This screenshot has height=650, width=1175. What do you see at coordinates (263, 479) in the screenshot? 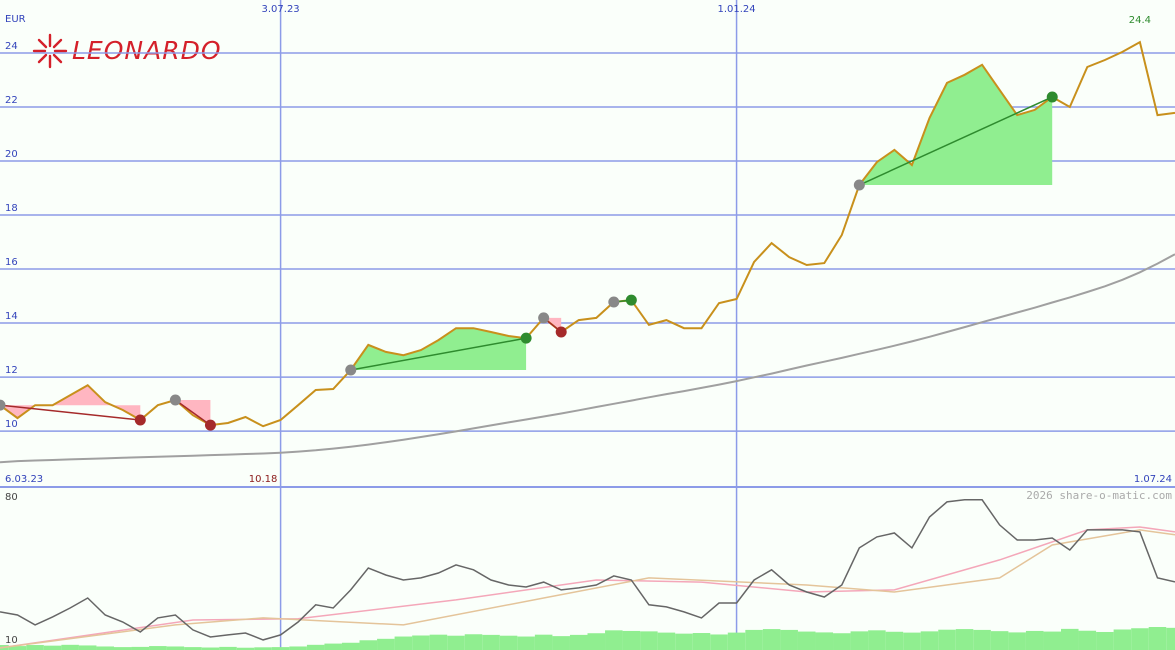
I see `low-label: 10.18` at bounding box center [263, 479].